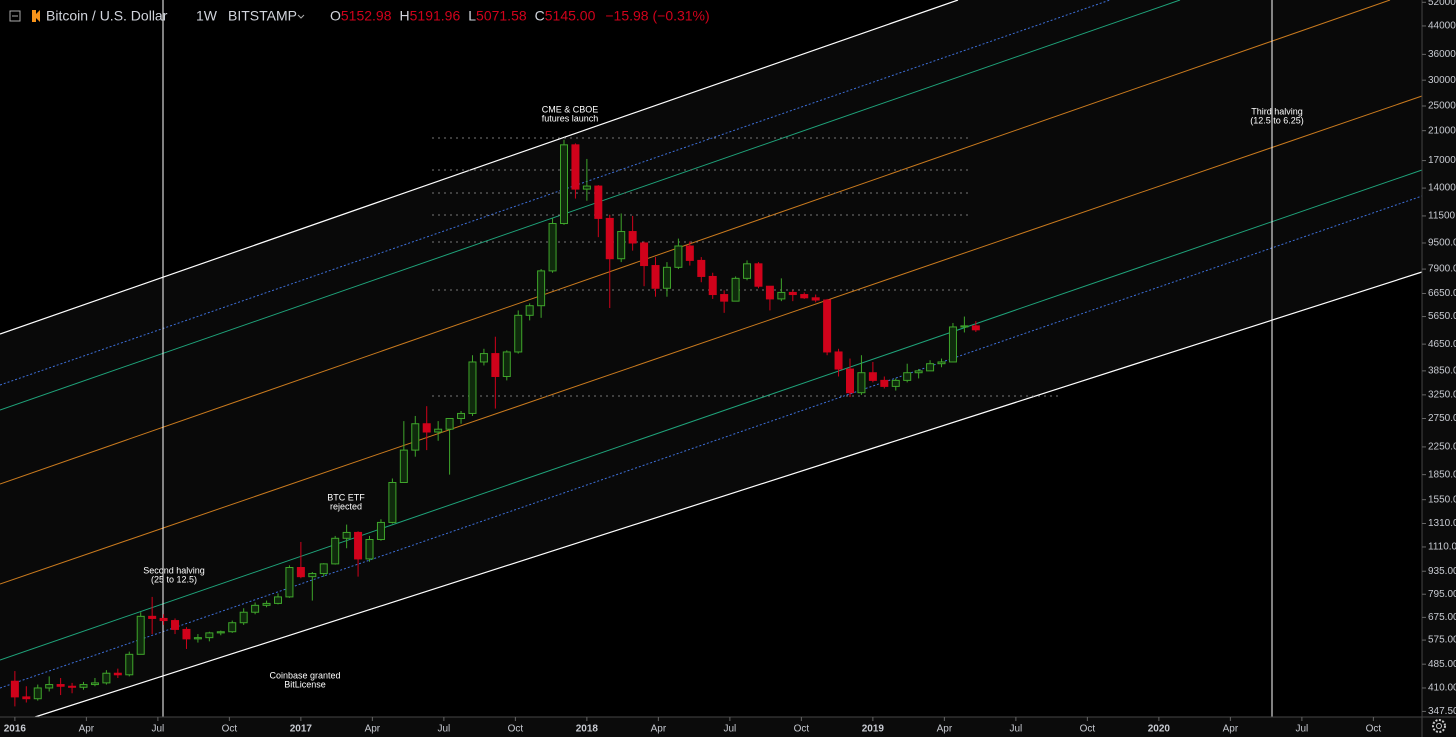 This screenshot has width=1456, height=737. What do you see at coordinates (1442, 664) in the screenshot?
I see `y-tick-label: 485.00` at bounding box center [1442, 664].